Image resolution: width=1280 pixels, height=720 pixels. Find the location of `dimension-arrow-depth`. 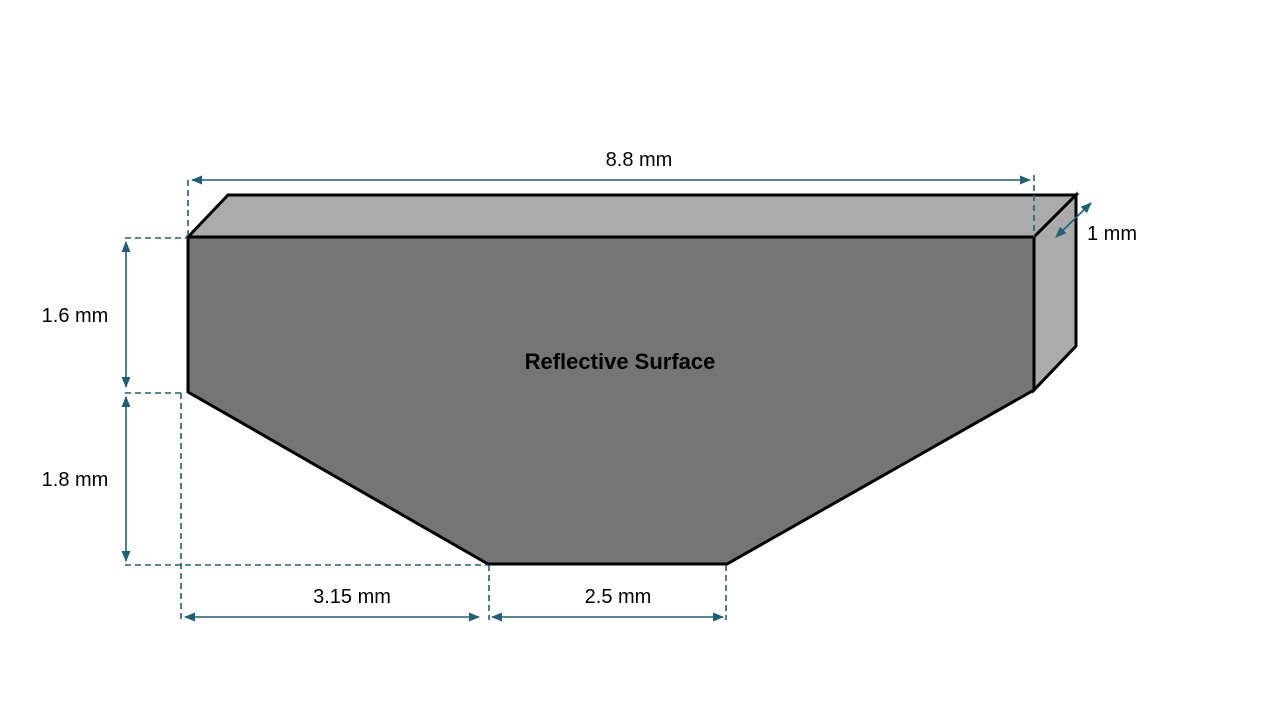

dimension-arrow-depth is located at coordinates (1073, 220).